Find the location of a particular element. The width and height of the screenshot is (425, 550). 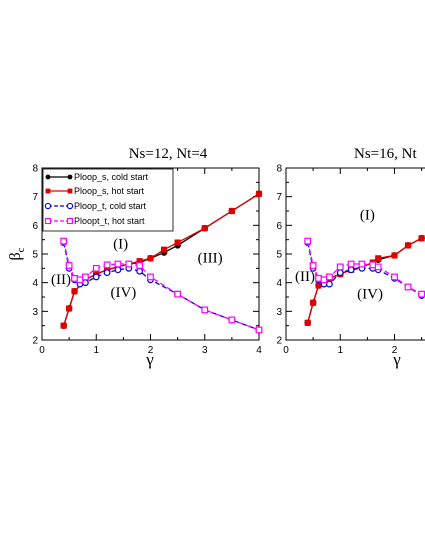

left-y-axis-label: βc is located at coordinates (17, 253).